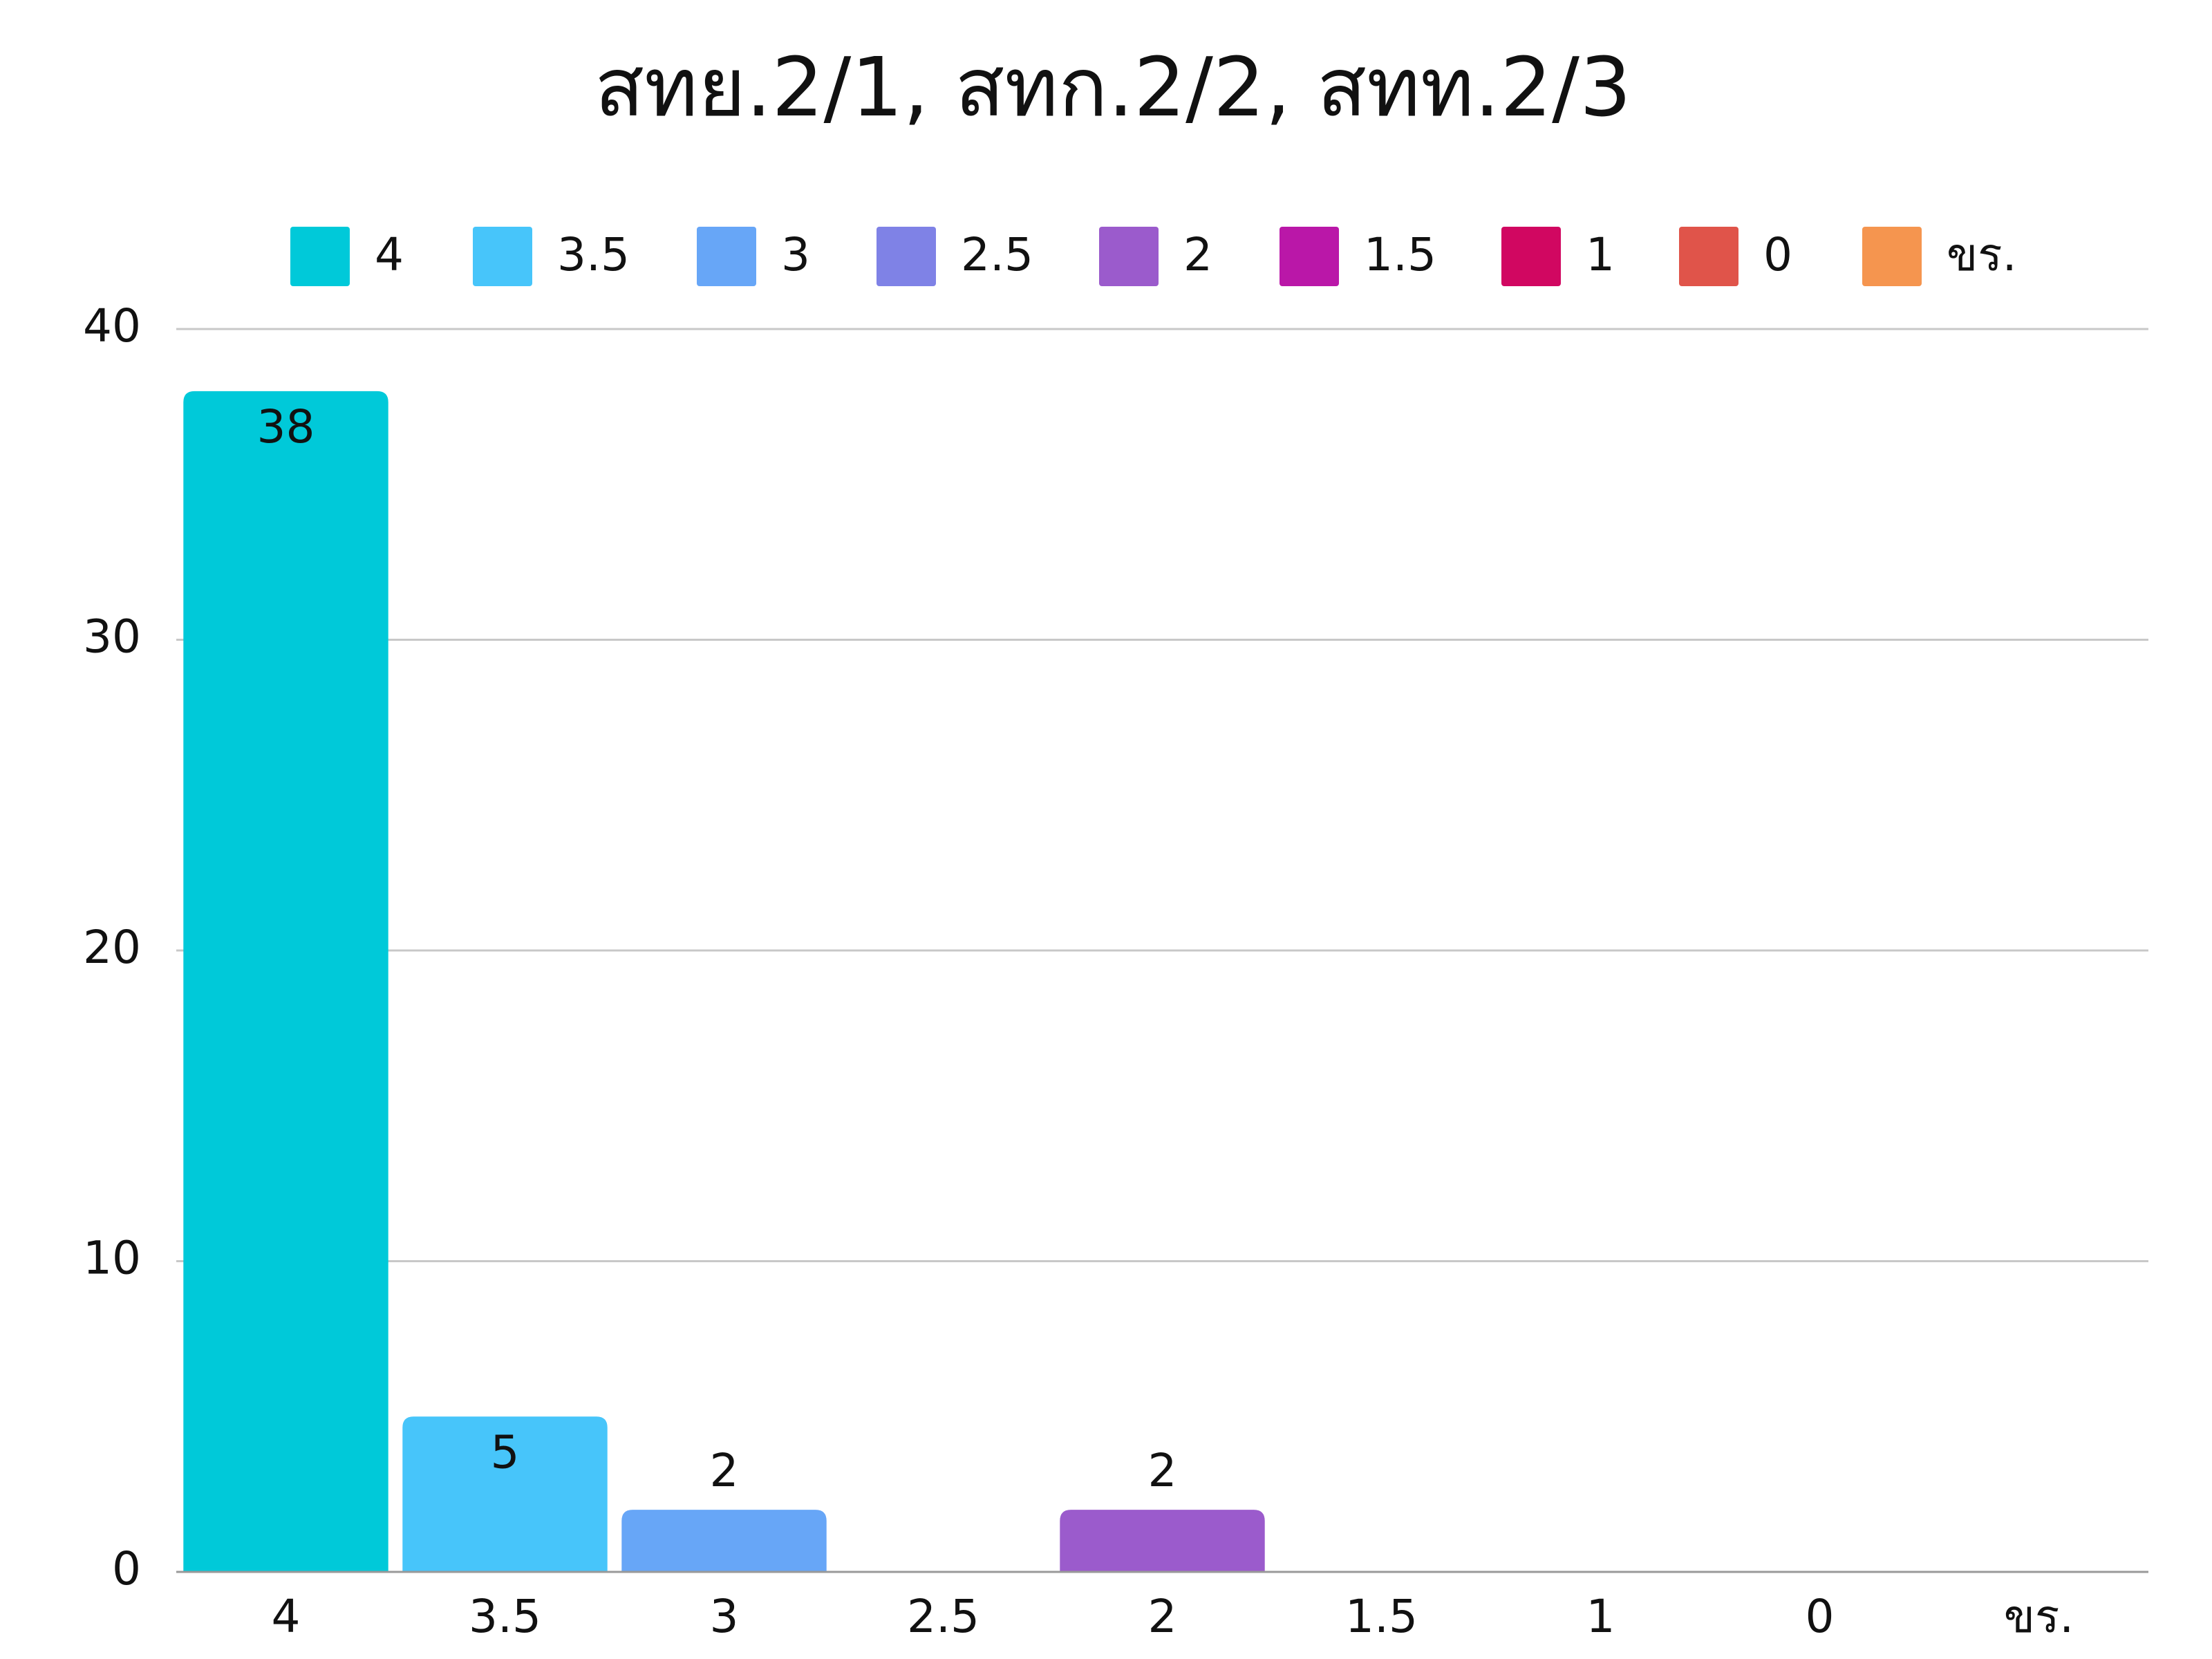 The image size is (2212, 1659). Describe the element at coordinates (725, 1616) in the screenshot. I see `x-tick-label: 3` at that location.